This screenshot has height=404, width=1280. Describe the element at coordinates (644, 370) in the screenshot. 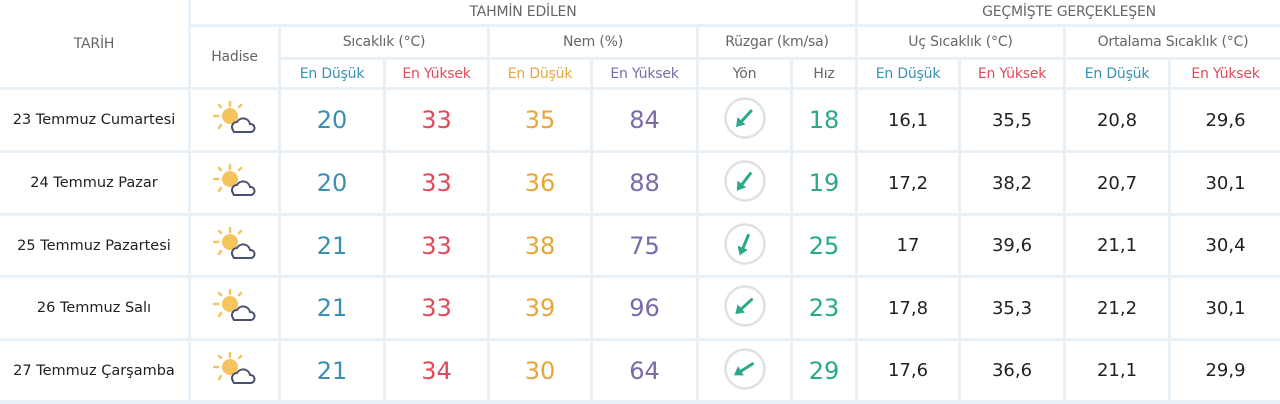

I see `humidity-max-cell: 64` at that location.